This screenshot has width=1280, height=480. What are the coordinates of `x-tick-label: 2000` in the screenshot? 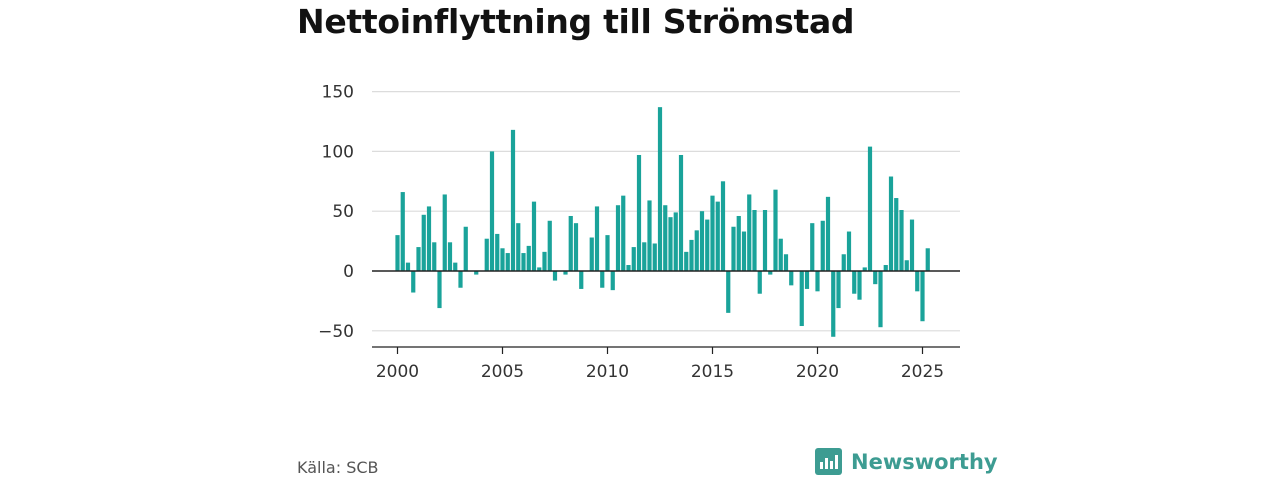 It's located at (397, 372).